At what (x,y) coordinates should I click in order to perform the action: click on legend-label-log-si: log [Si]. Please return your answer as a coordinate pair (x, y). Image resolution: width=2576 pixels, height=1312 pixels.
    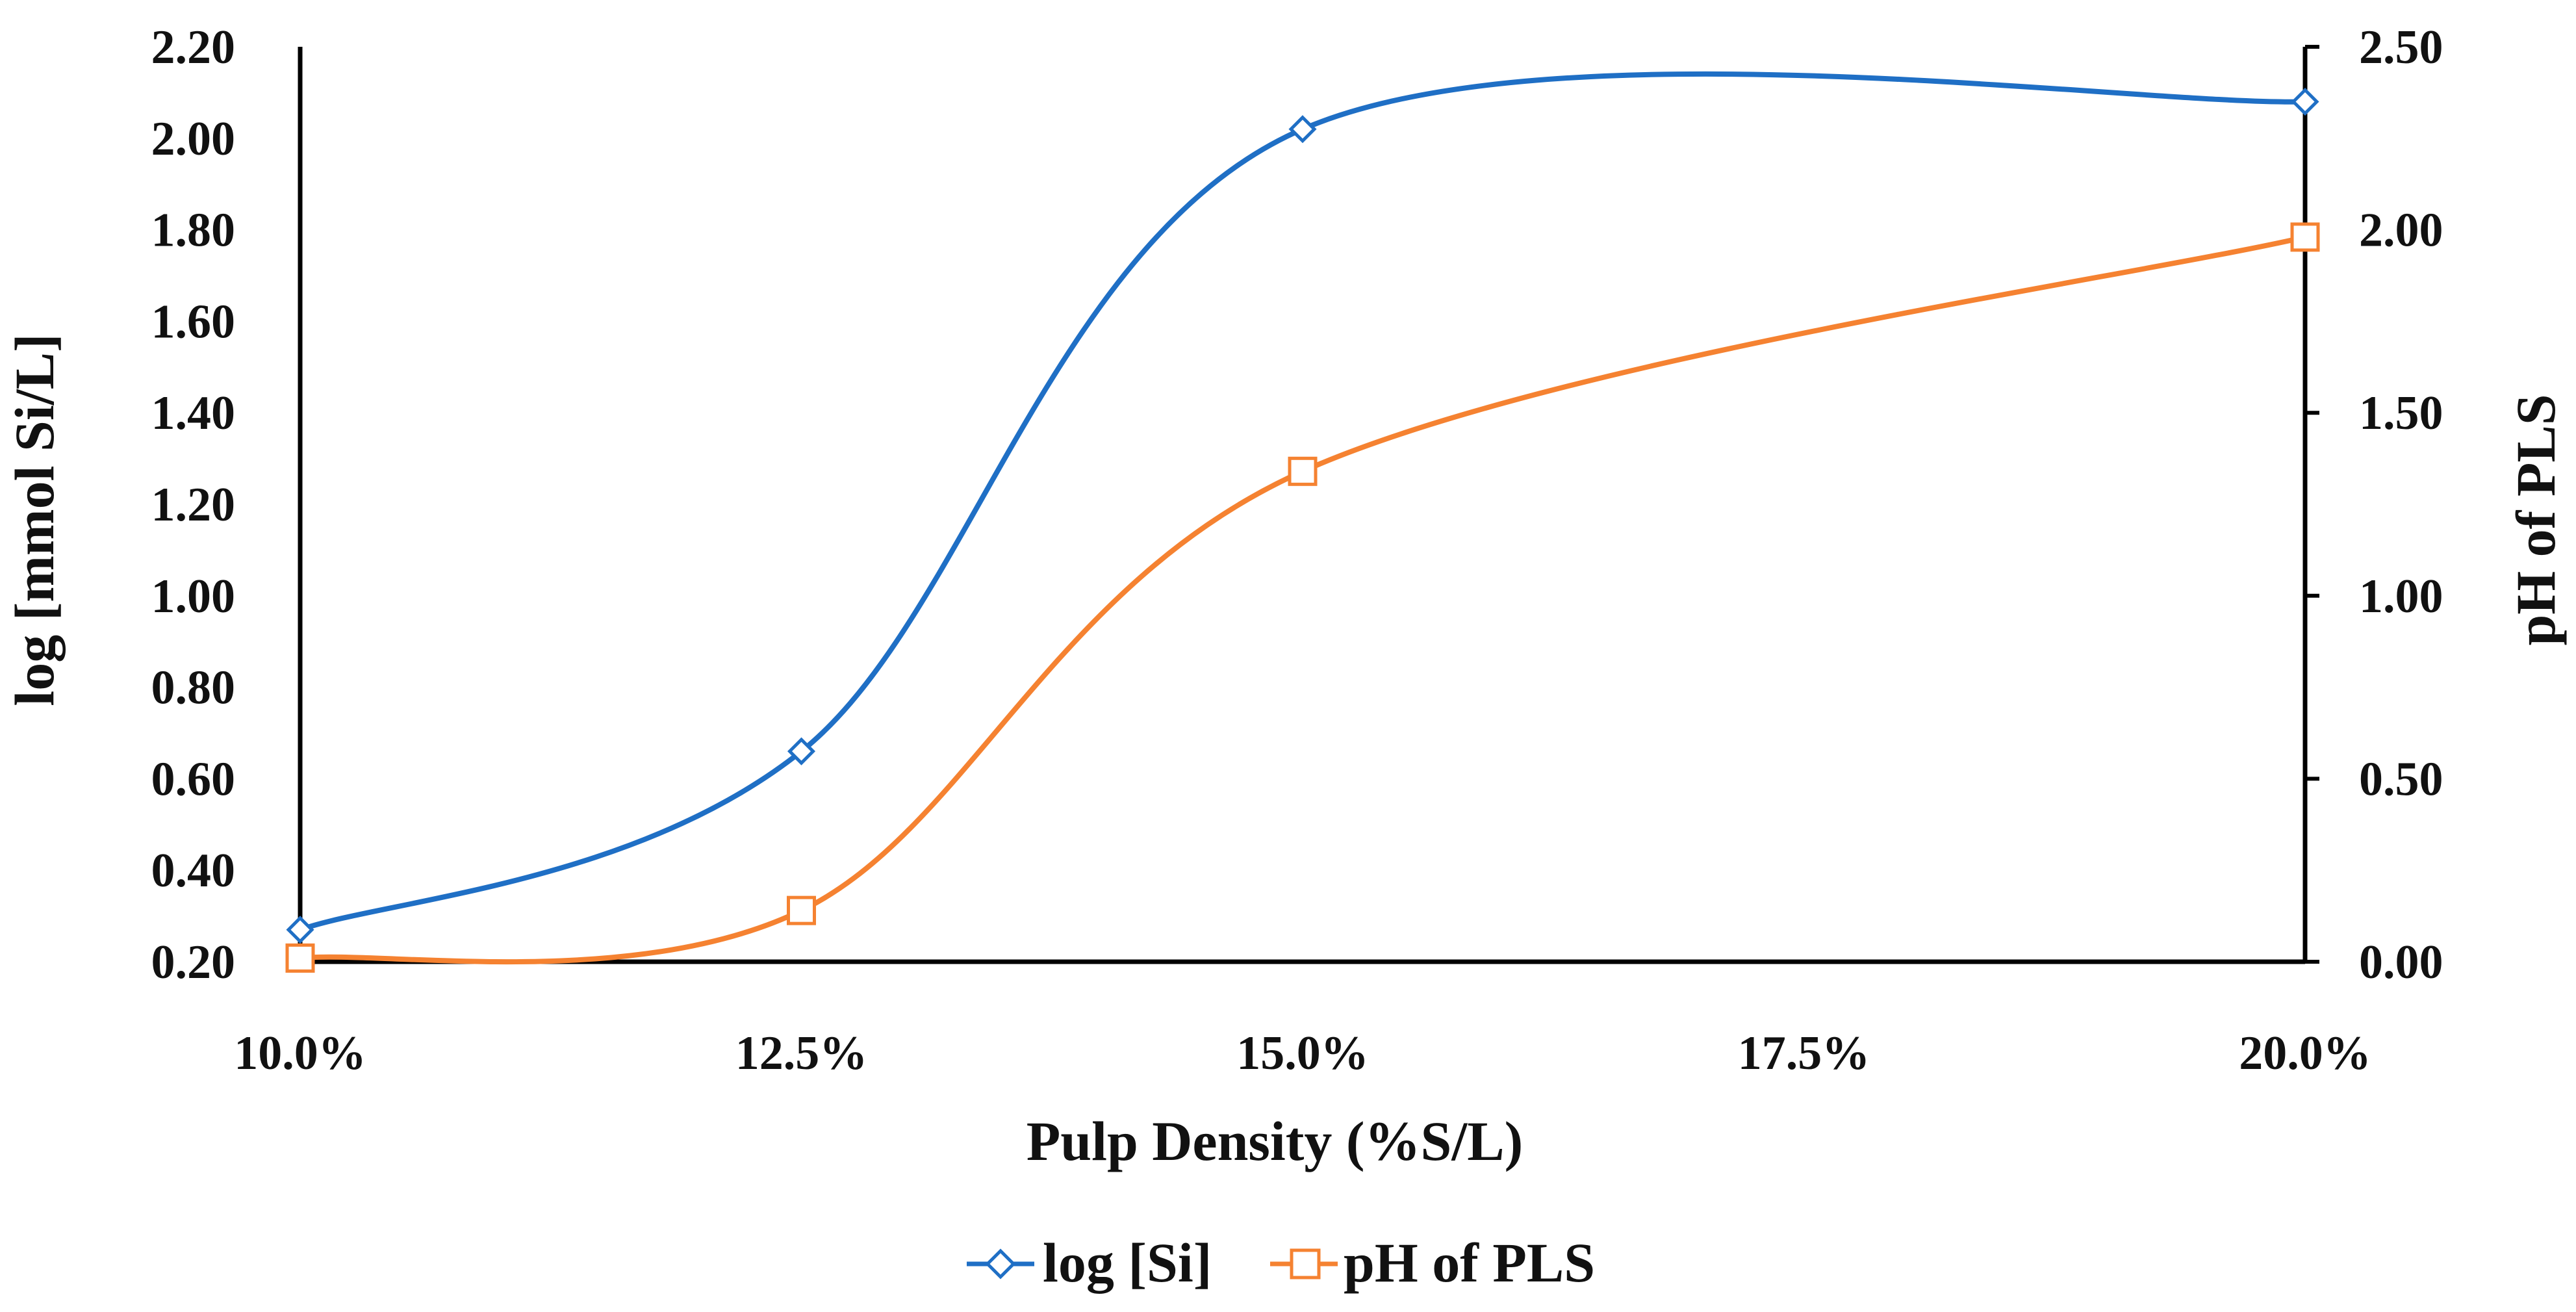
    Looking at the image, I should click on (1127, 1262).